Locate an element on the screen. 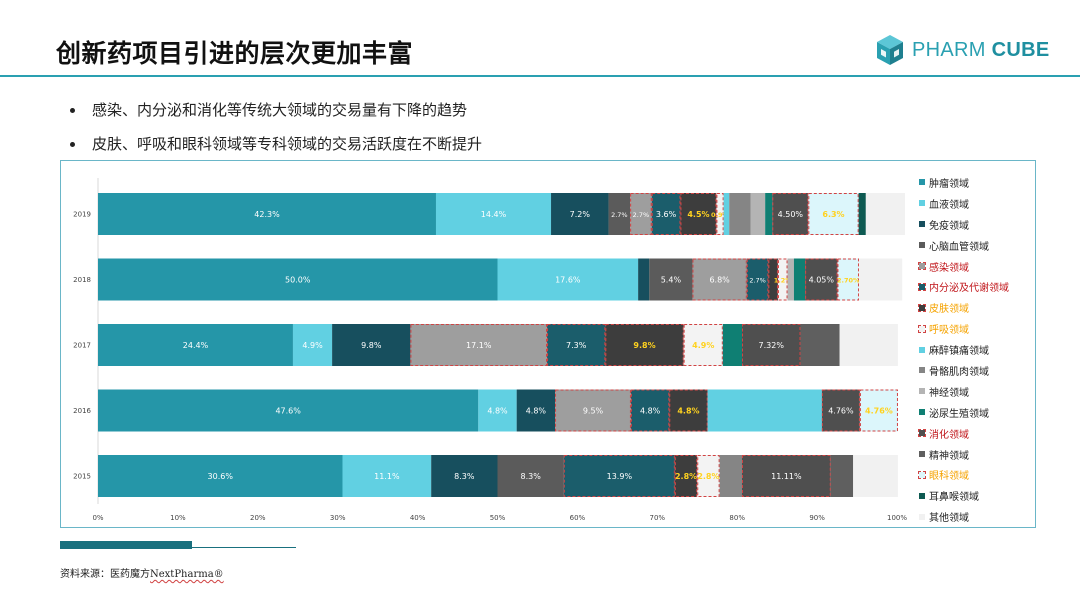  data-label: 4.76% is located at coordinates (841, 411).